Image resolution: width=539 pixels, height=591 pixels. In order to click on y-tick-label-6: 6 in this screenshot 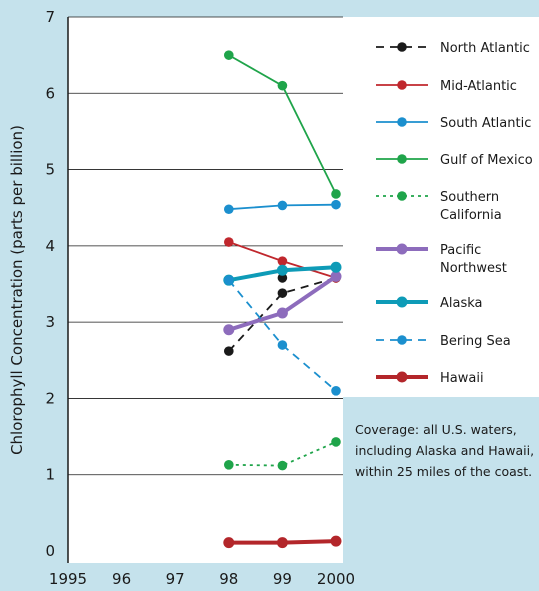, I will do `click(50, 93)`.